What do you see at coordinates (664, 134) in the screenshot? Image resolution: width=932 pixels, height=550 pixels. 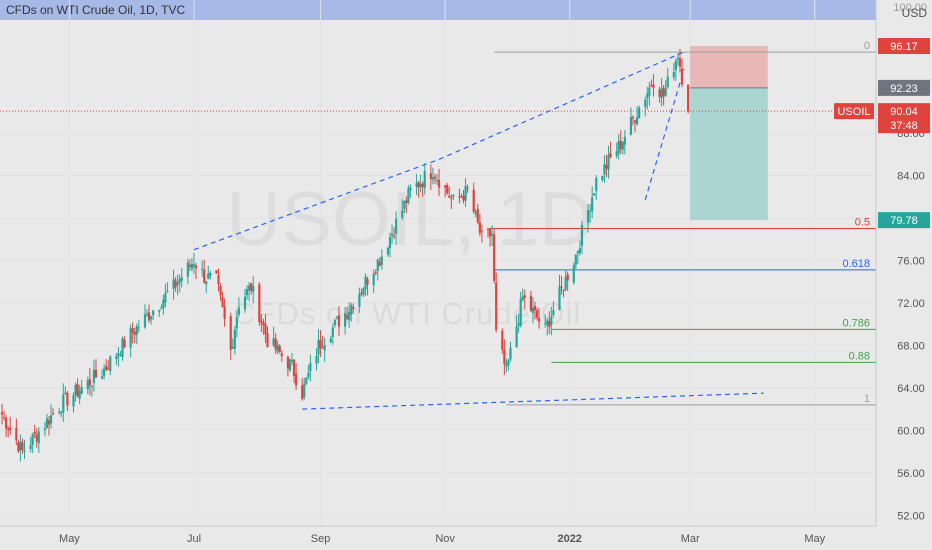 I see `trendline` at bounding box center [664, 134].